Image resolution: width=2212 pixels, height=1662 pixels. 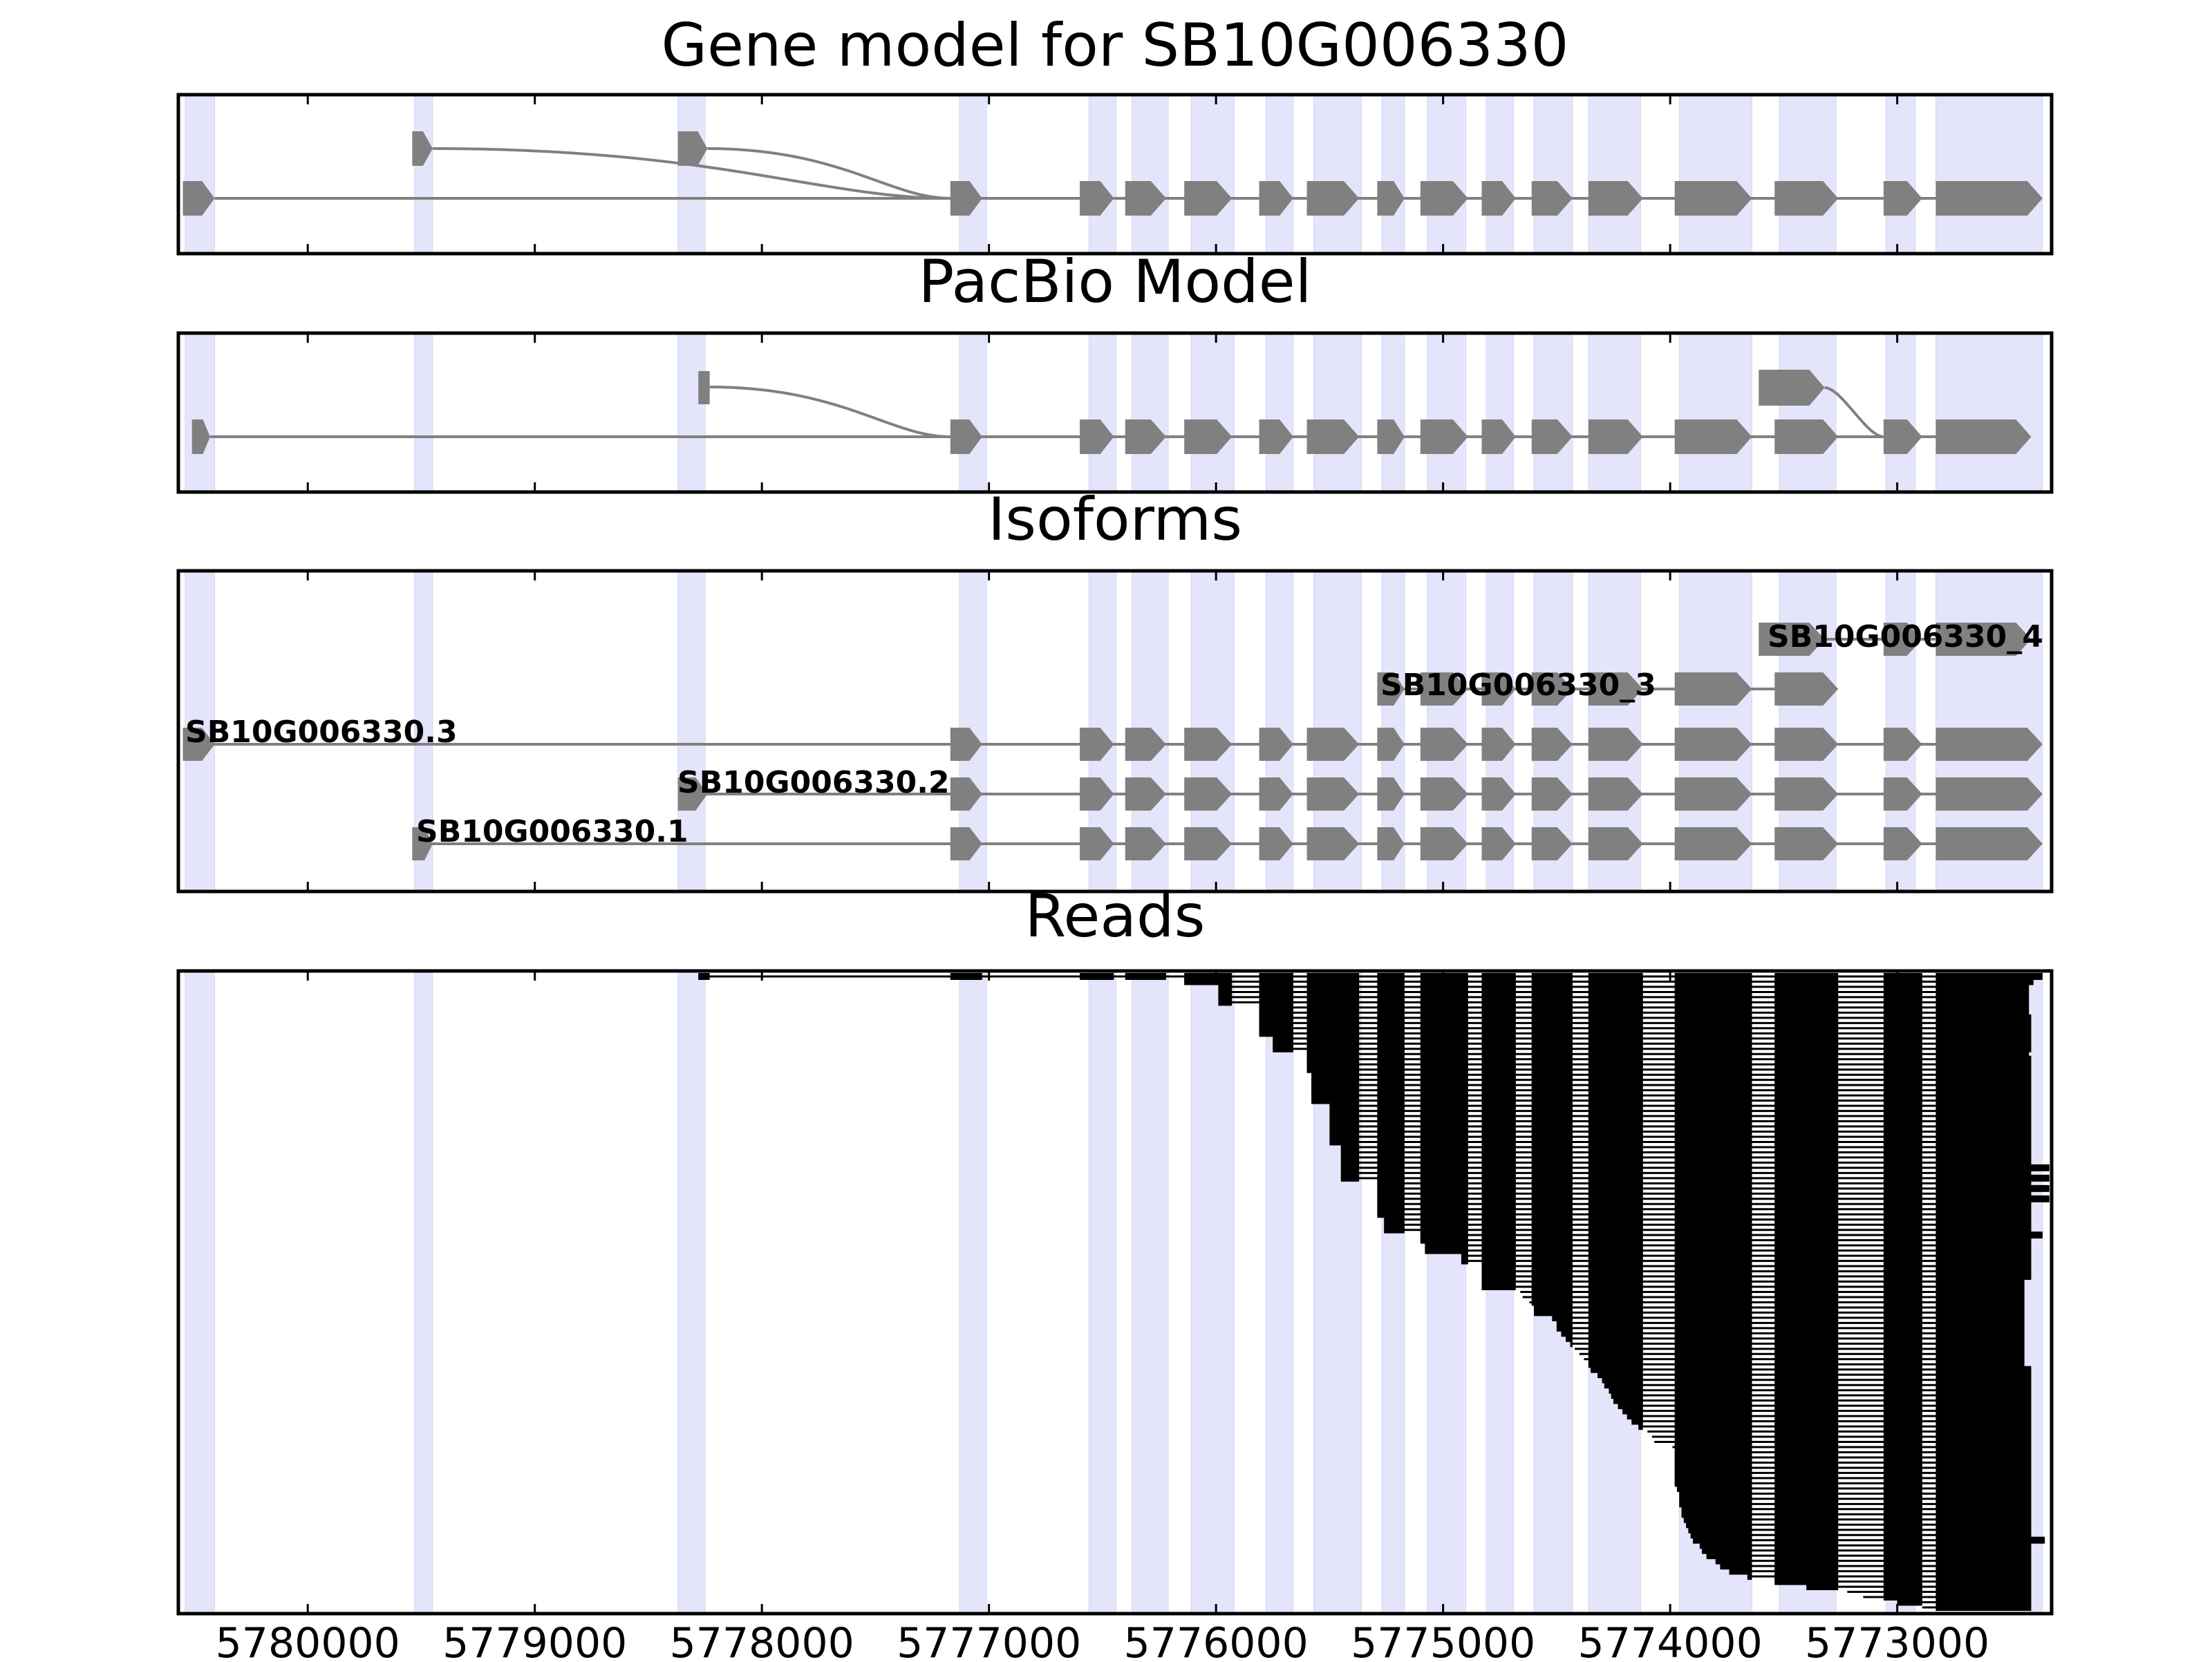 What do you see at coordinates (1360, 788) in the screenshot?
I see `isoform-track: SB10G006330.2` at bounding box center [1360, 788].